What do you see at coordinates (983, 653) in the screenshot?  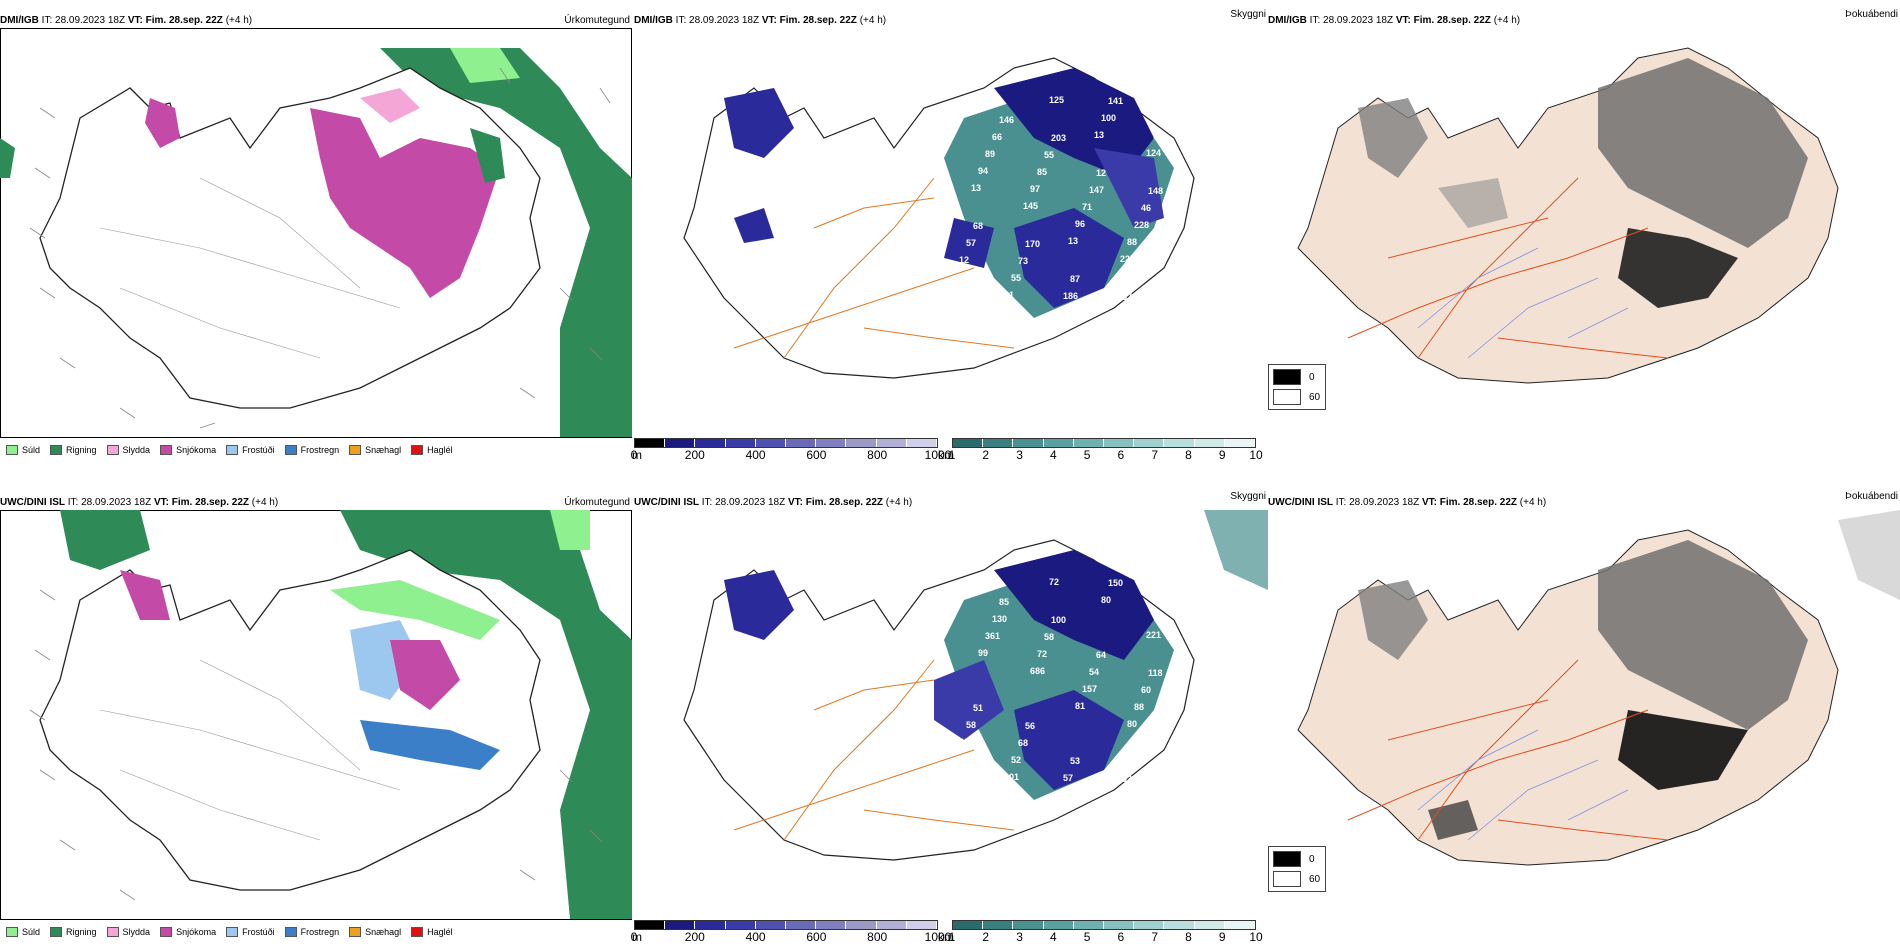 I see `ceiling-value-label: 99` at bounding box center [983, 653].